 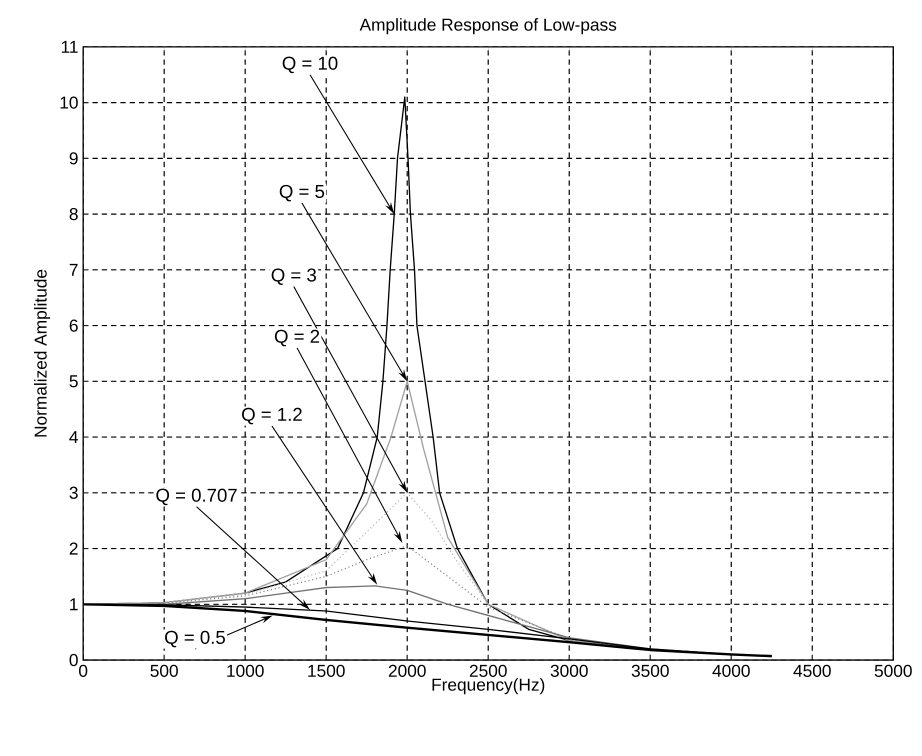 I want to click on annotation: Q = 2, so click(x=297, y=338).